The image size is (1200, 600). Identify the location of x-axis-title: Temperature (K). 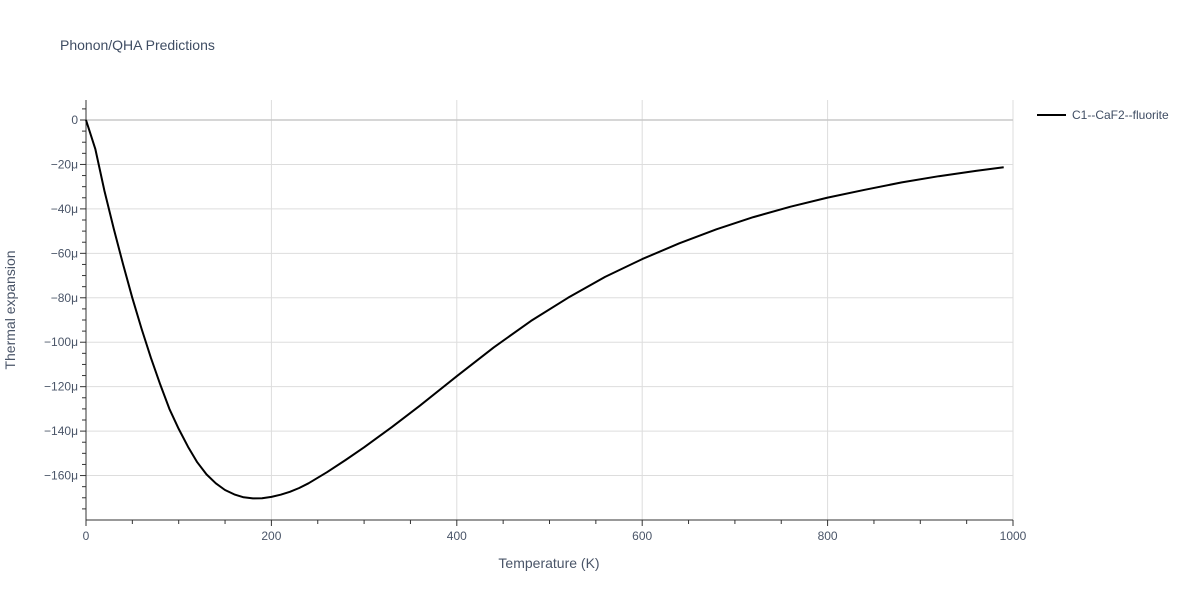
(548, 563).